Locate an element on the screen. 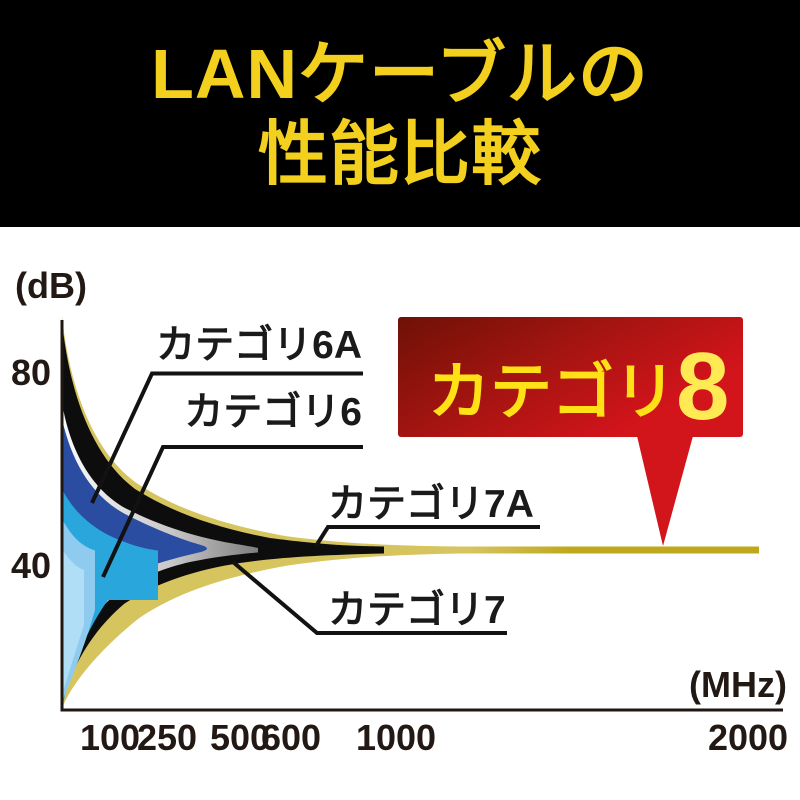  leader-category6 is located at coordinates (232, 511).